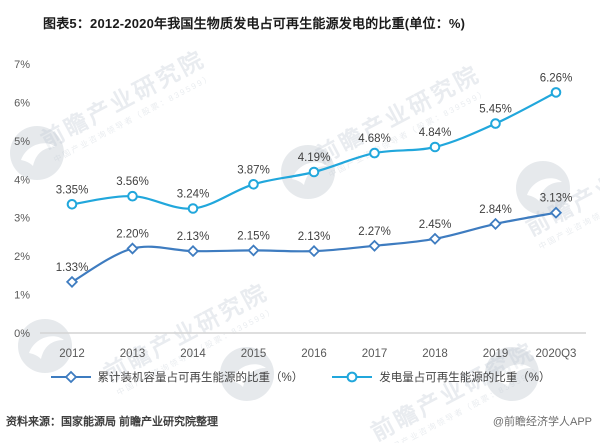  Describe the element at coordinates (22, 219) in the screenshot. I see `svg-text: 3%` at that location.